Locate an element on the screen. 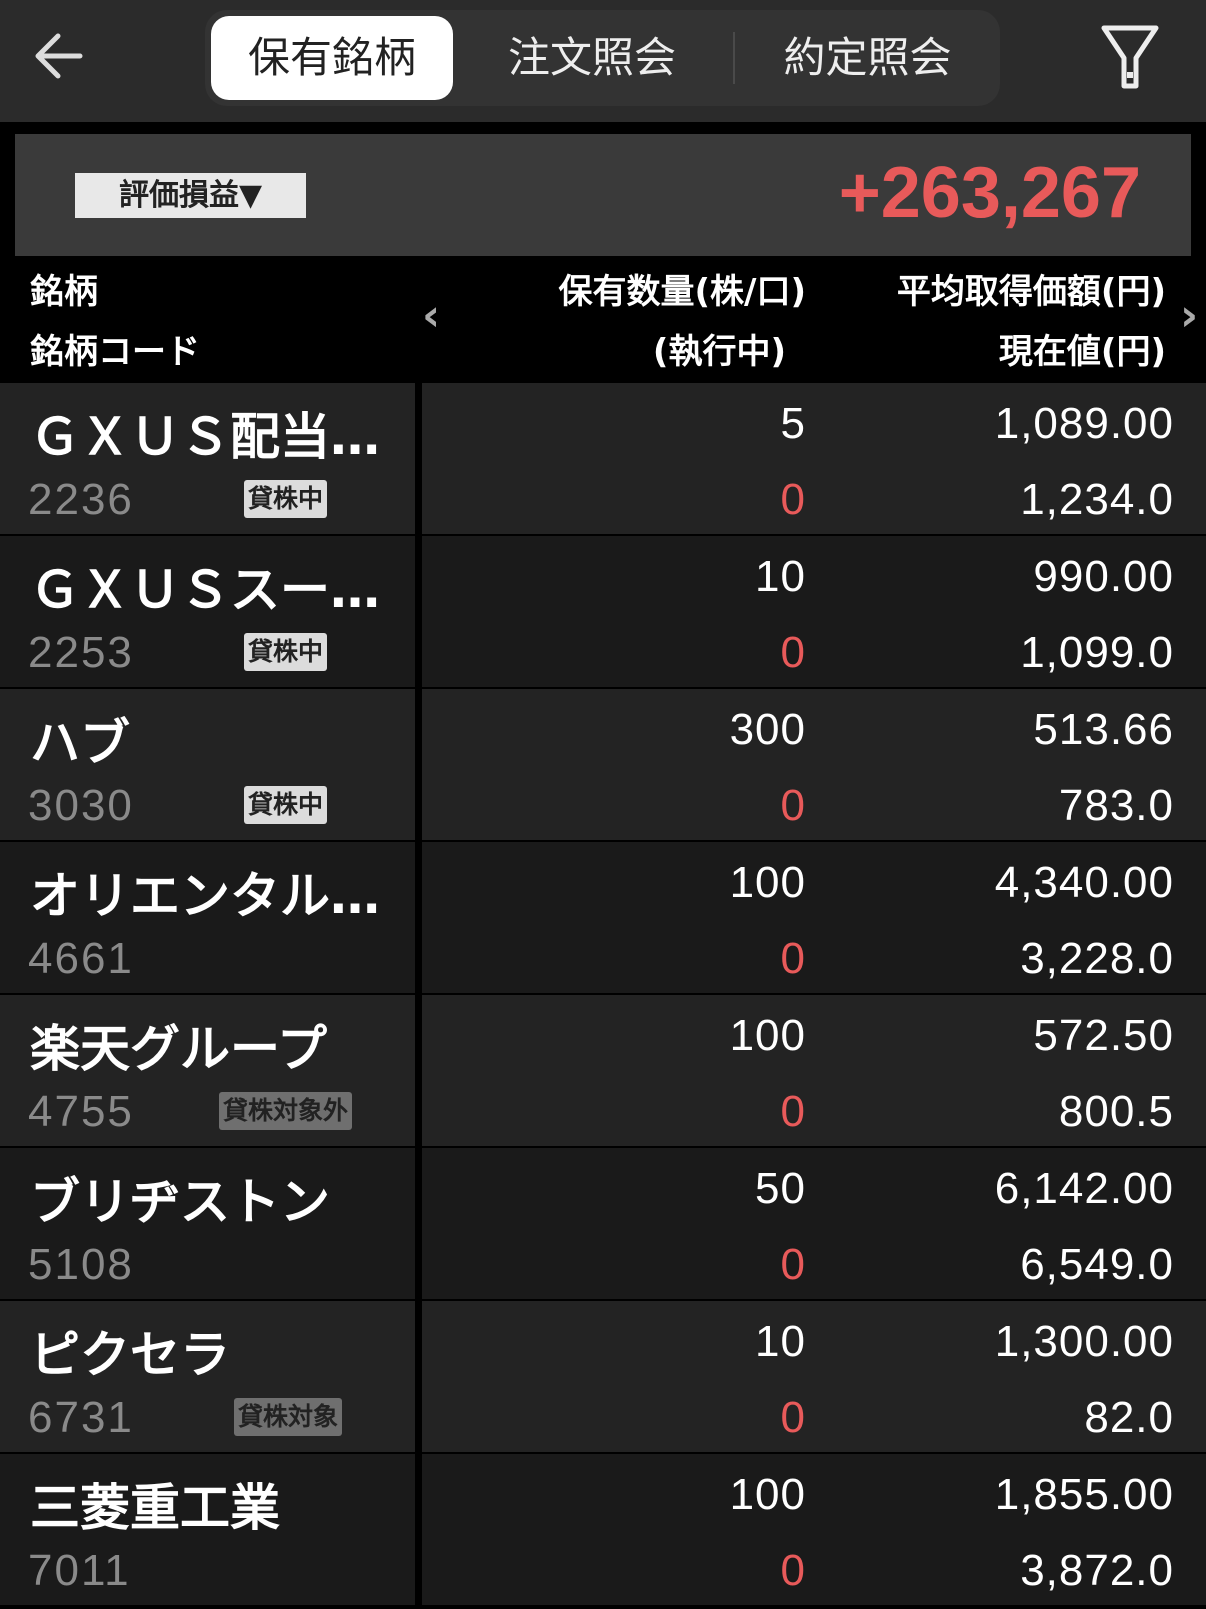 This screenshot has height=1609, width=1206. current-price: 800.5 is located at coordinates (1116, 1111).